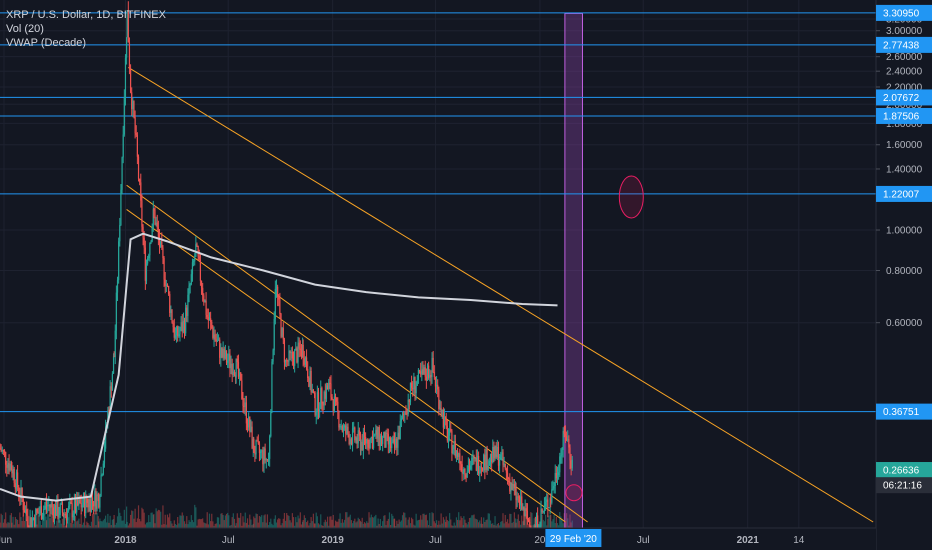  What do you see at coordinates (904, 193) in the screenshot?
I see `level-price-tag-bg` at bounding box center [904, 193].